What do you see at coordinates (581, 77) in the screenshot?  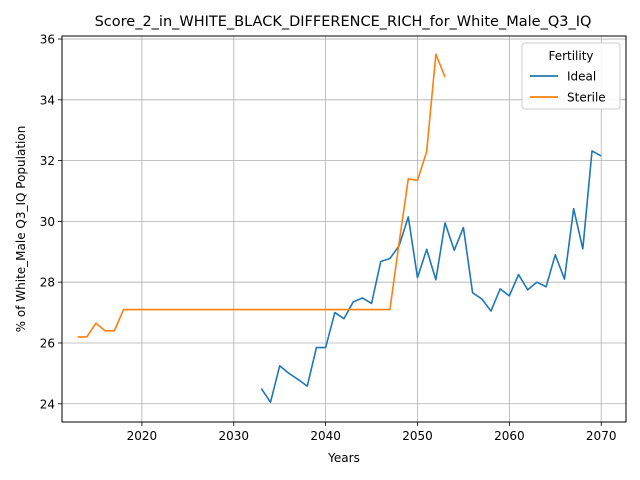 I see `legend-label-ideal: Ideal` at bounding box center [581, 77].